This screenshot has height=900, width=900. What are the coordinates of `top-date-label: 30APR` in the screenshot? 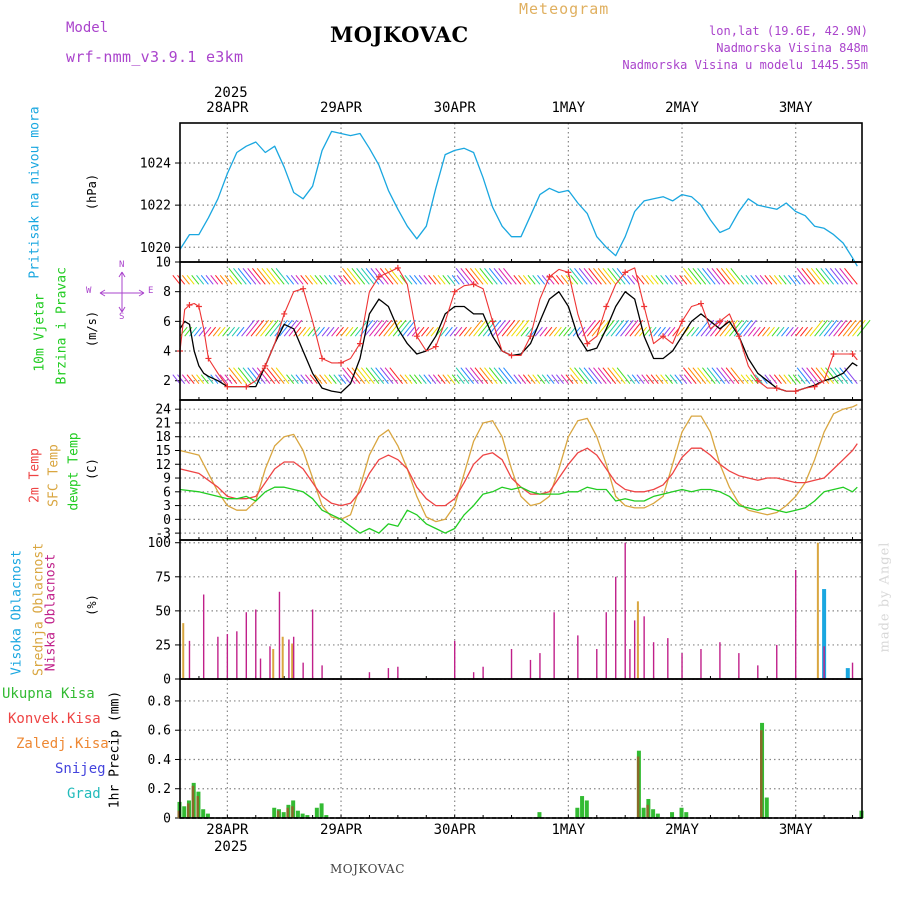 It's located at (454, 108).